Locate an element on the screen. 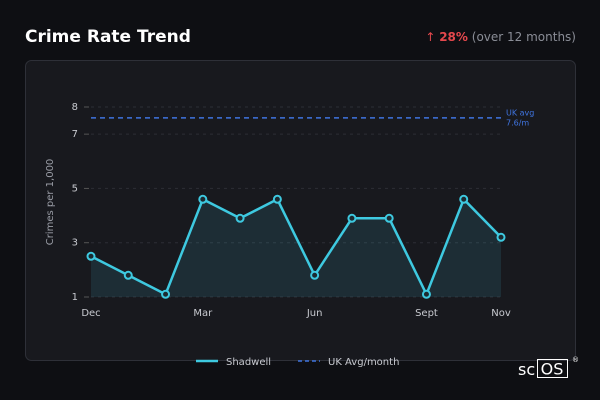 Image resolution: width=600 pixels, height=400 pixels. change-arrow: ↑ is located at coordinates (430, 37).